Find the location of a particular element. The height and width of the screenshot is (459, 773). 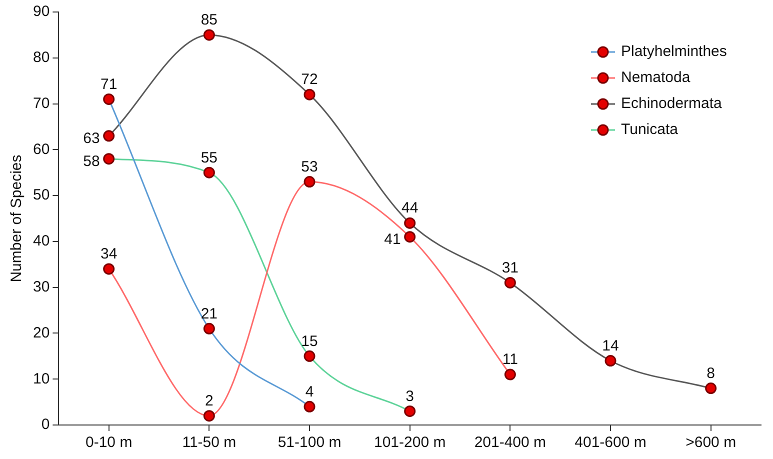

data-label: 41 is located at coordinates (392, 239).